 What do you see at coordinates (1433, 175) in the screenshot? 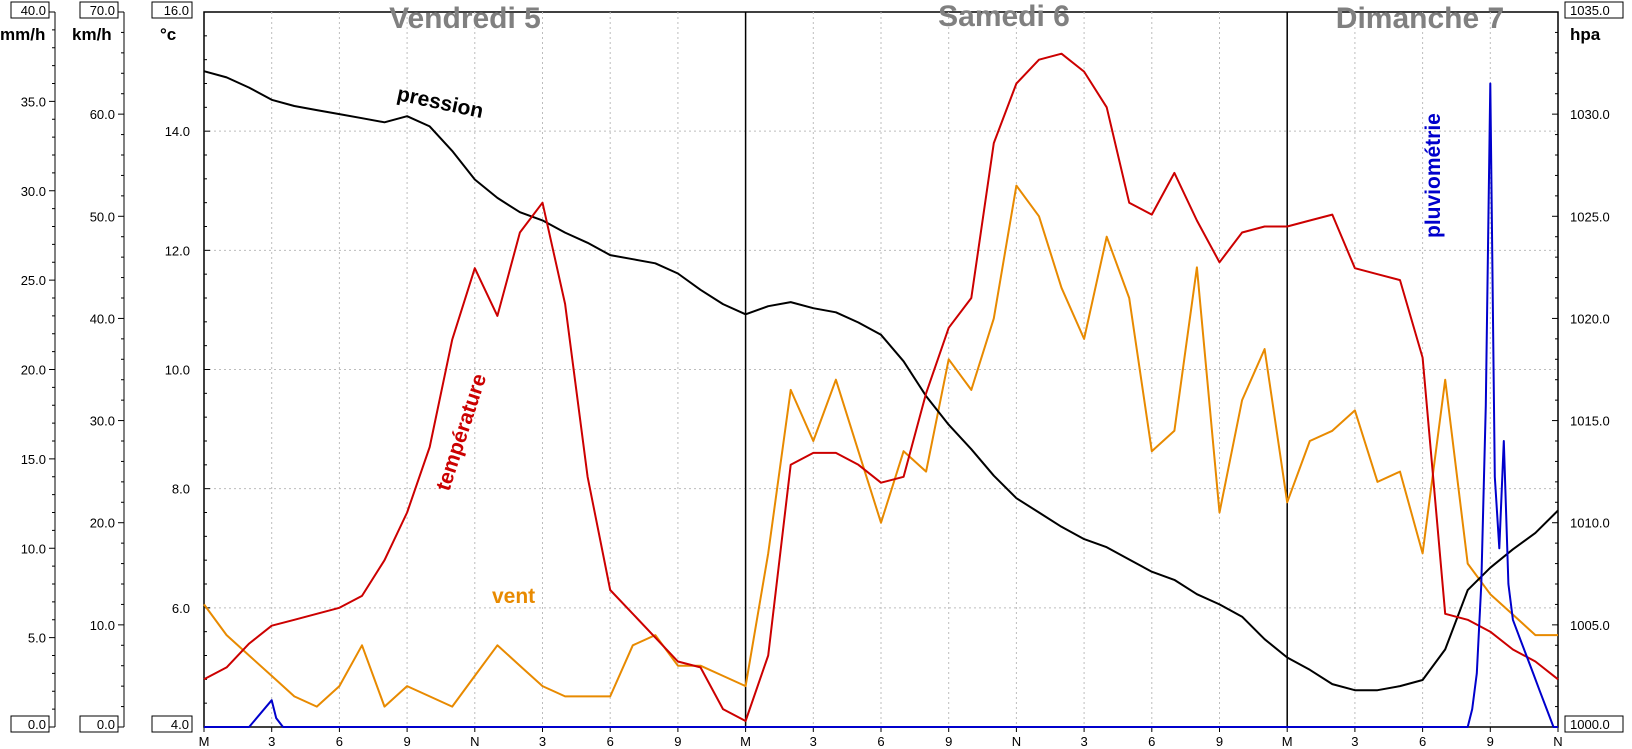
I see `pluviometrie-series-label: pluviométrie` at bounding box center [1433, 175].